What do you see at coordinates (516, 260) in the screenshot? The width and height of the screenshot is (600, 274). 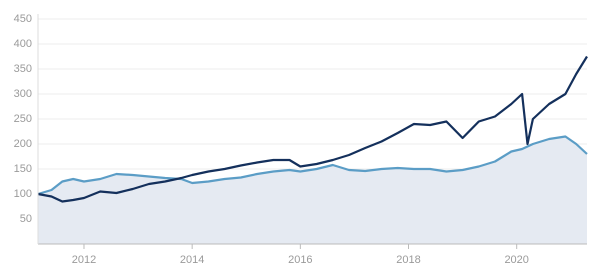 I see `x-tick-label: 2020` at bounding box center [516, 260].